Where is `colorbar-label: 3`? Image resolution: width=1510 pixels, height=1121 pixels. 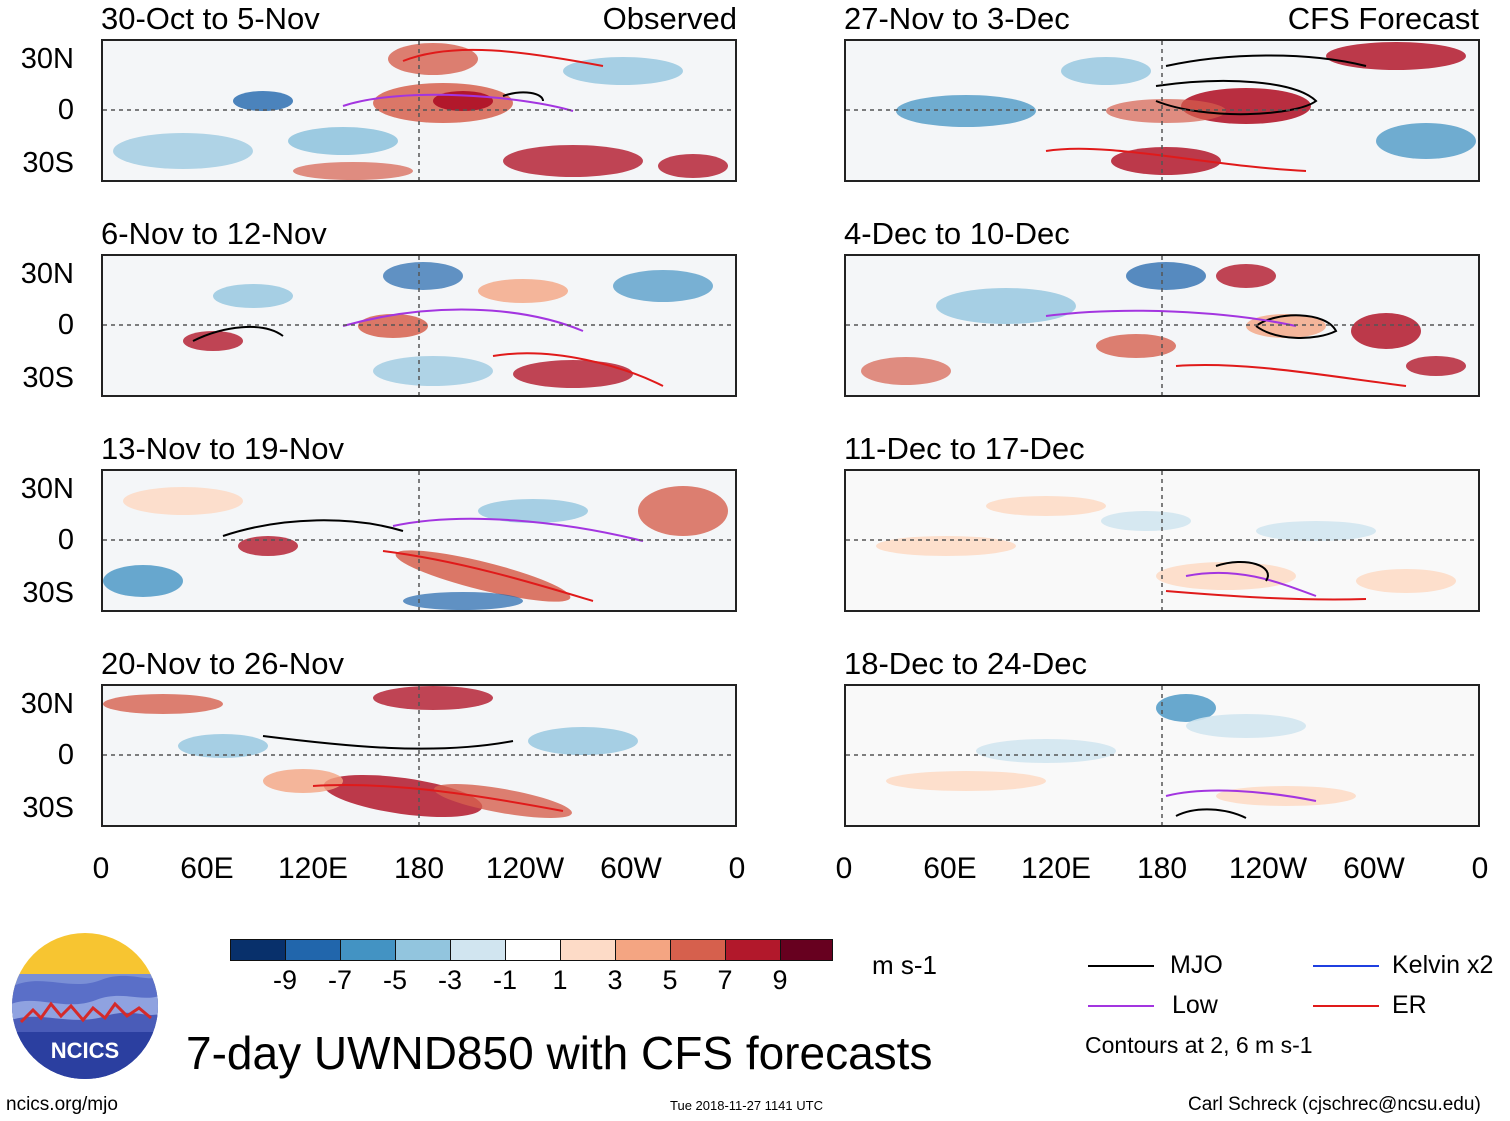 colorbar-label: 3 is located at coordinates (615, 980).